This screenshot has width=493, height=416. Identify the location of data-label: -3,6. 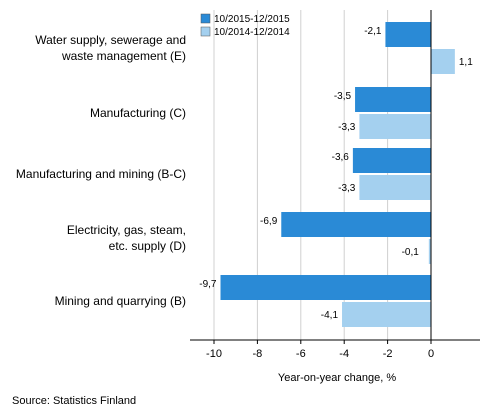
(341, 157).